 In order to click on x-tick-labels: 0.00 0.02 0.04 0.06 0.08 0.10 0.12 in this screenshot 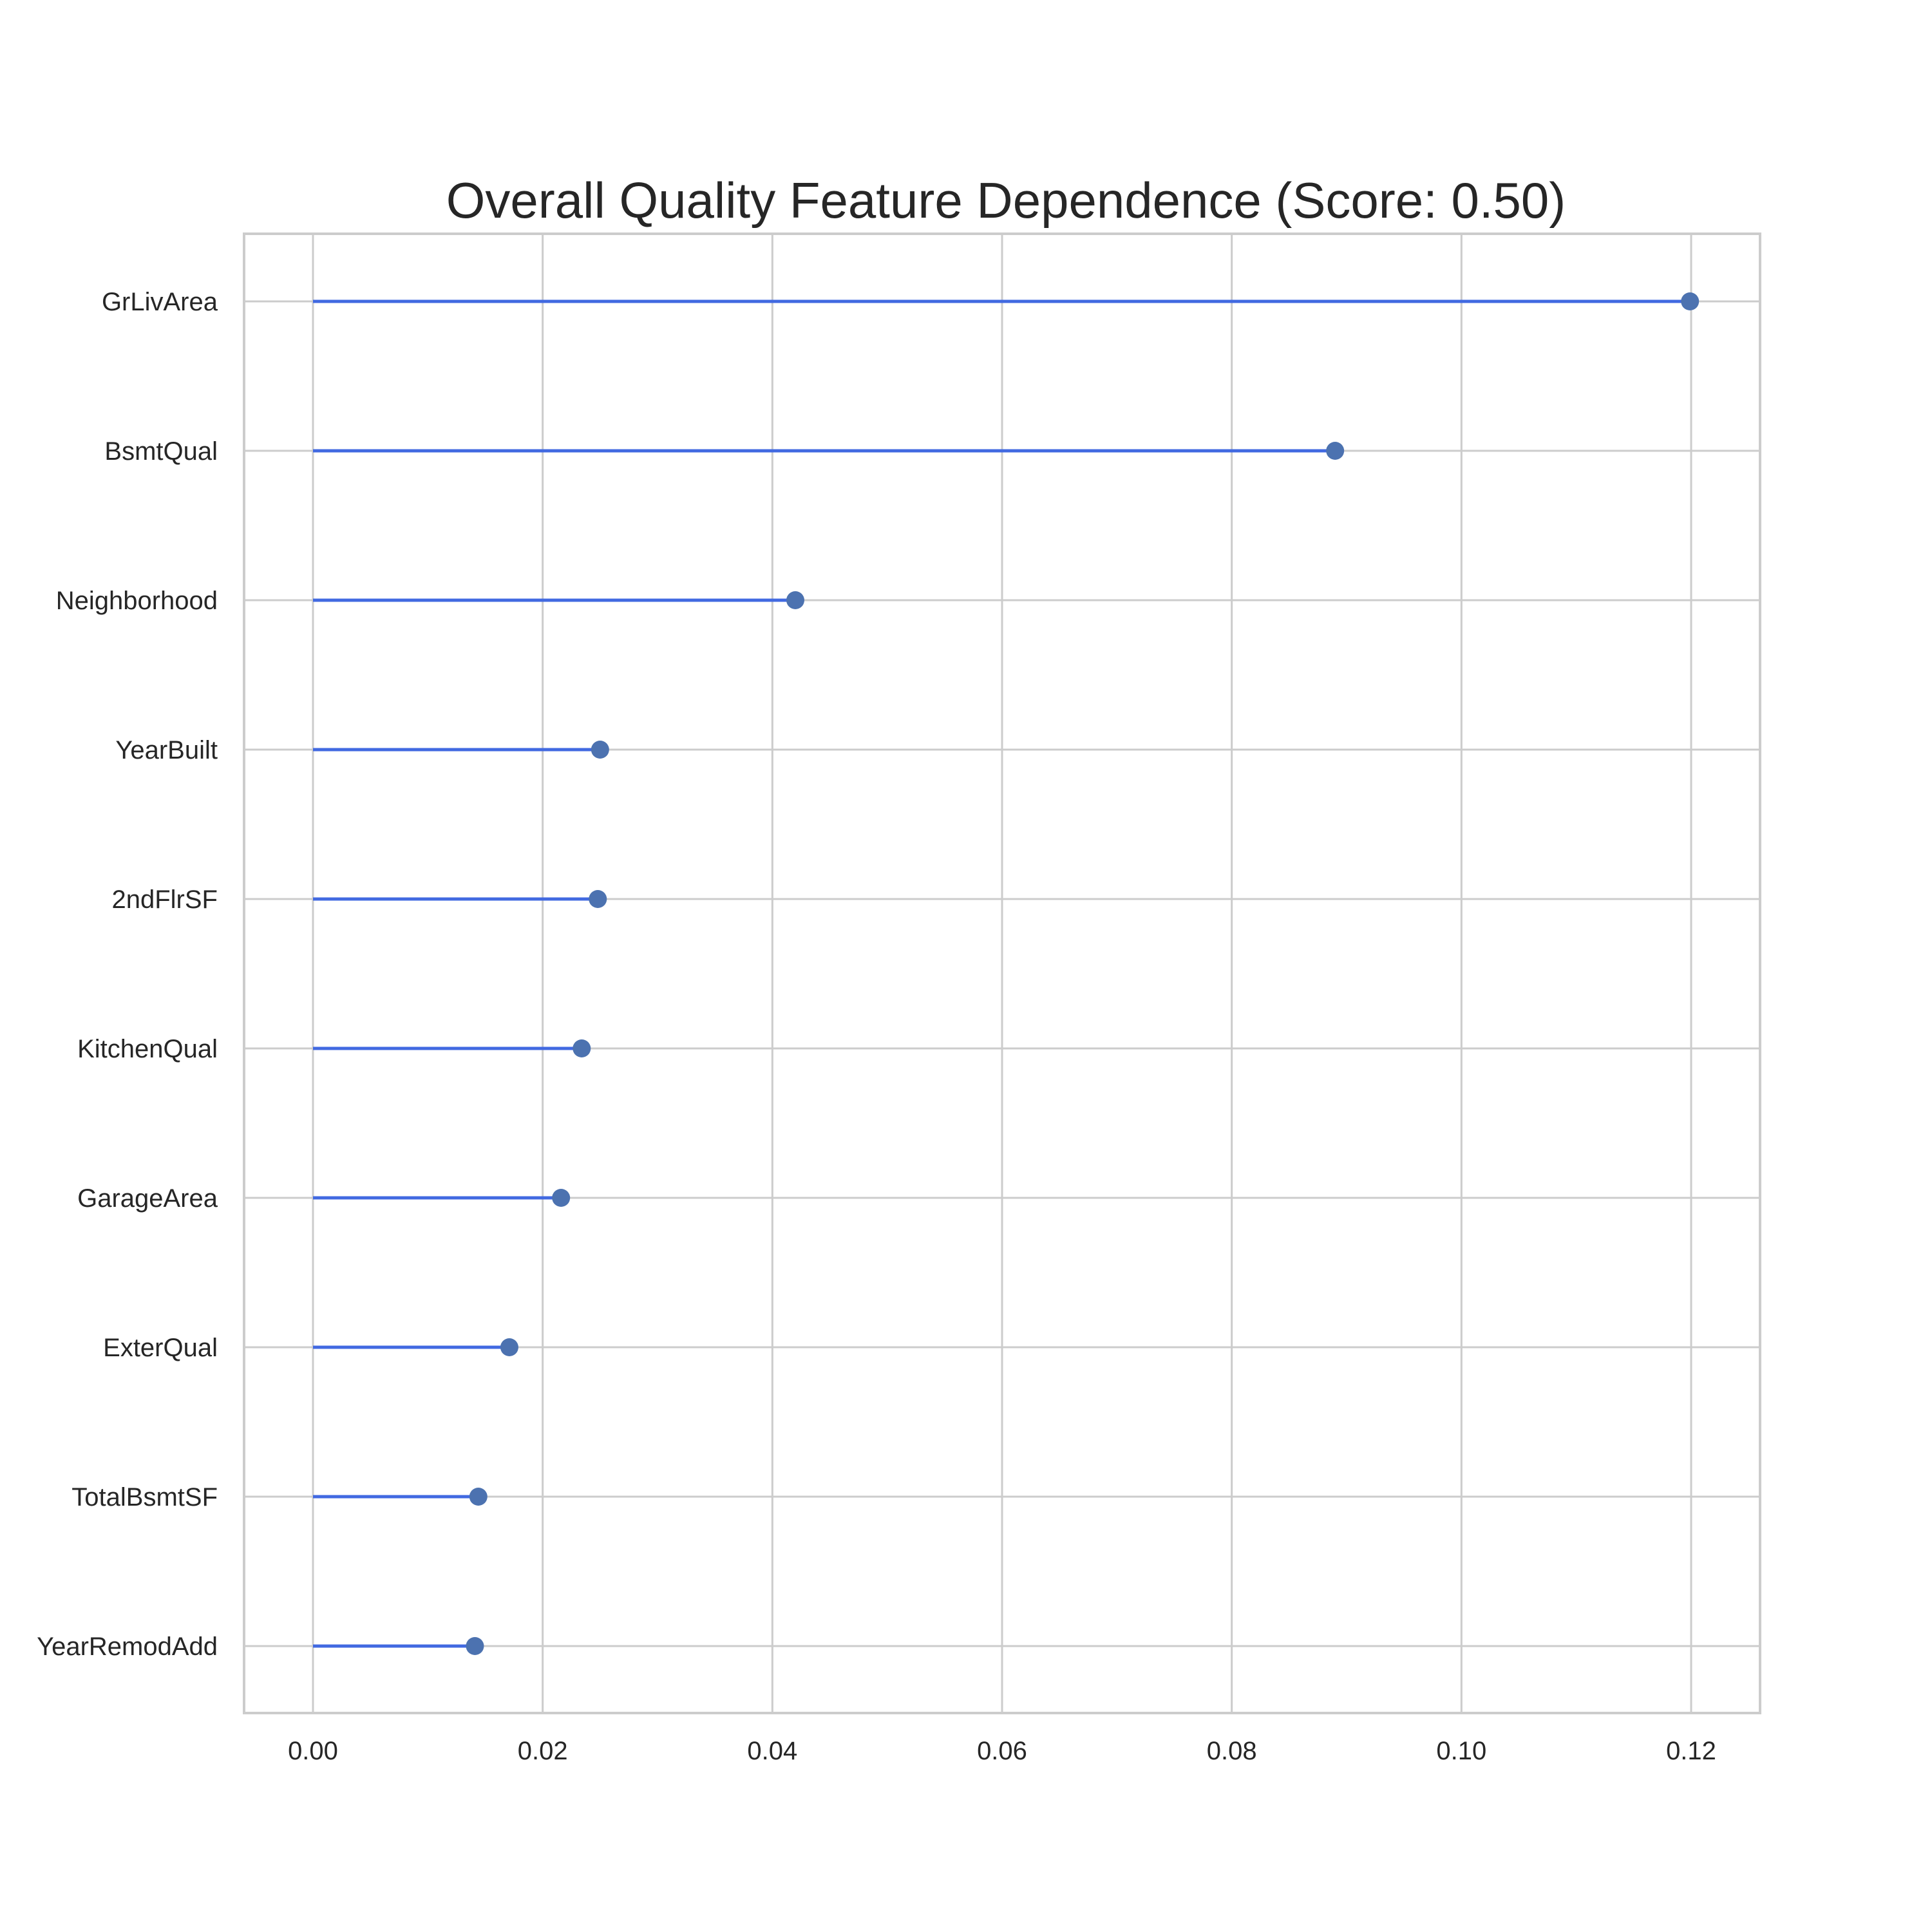, I will do `click(1002, 1751)`.